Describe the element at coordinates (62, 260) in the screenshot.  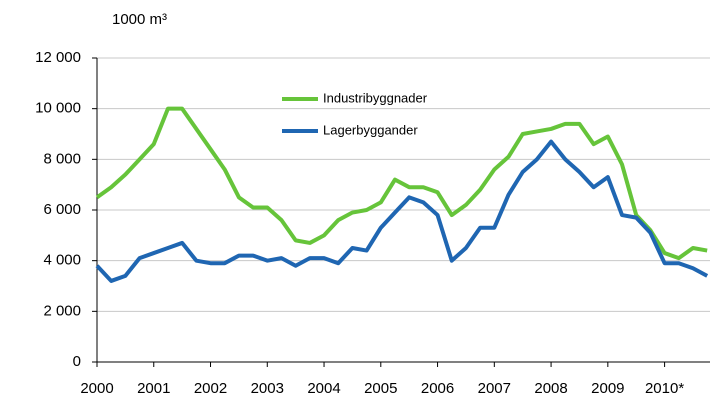
I see `y-tick-label: 4 000` at that location.